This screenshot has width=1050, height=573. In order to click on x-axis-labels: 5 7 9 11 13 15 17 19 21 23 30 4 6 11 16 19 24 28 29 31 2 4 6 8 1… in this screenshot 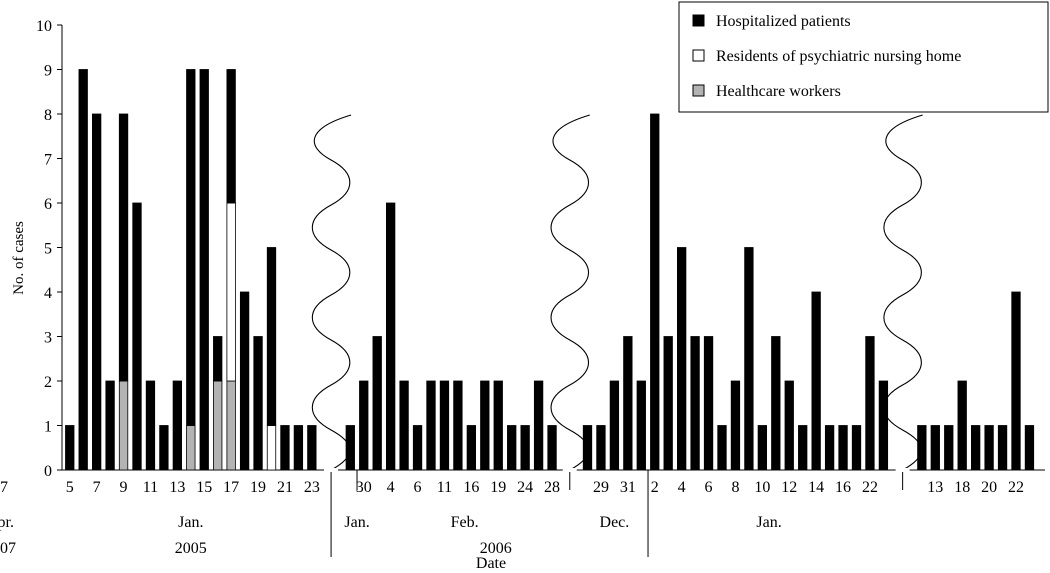, I will do `click(512, 518)`.